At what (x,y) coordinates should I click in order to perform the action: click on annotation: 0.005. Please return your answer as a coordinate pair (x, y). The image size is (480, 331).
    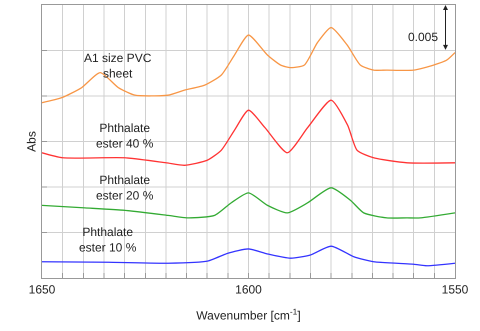
    Looking at the image, I should click on (423, 37).